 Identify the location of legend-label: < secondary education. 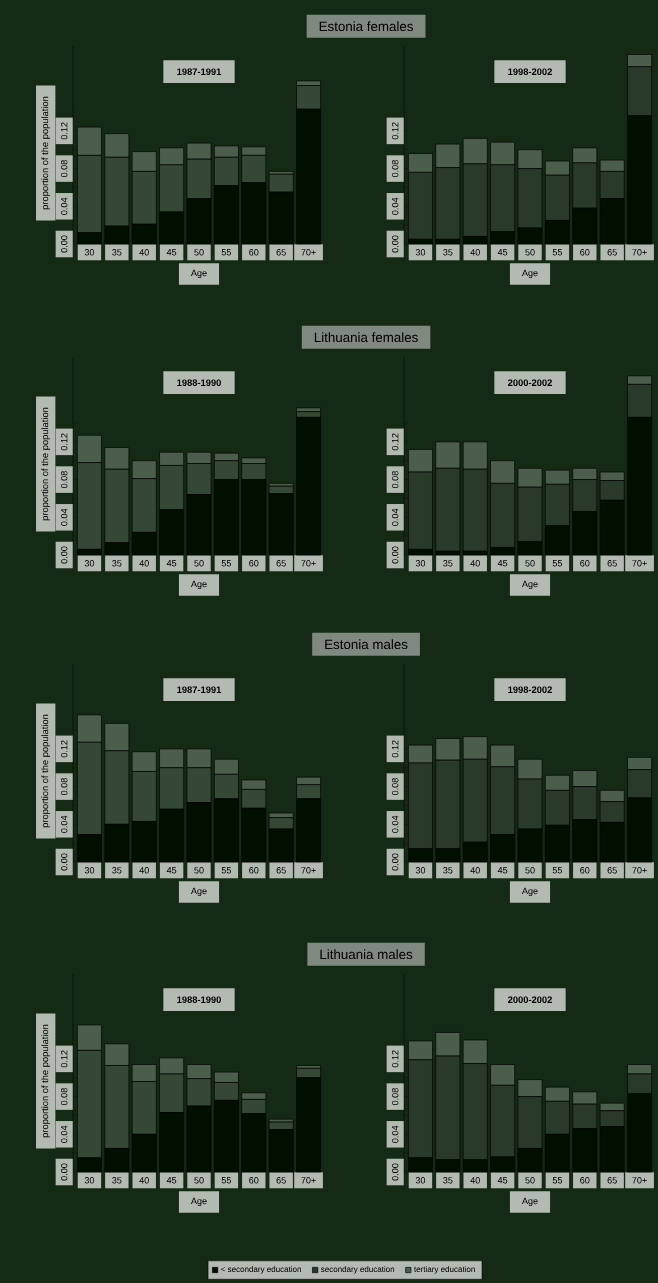
(261, 1270).